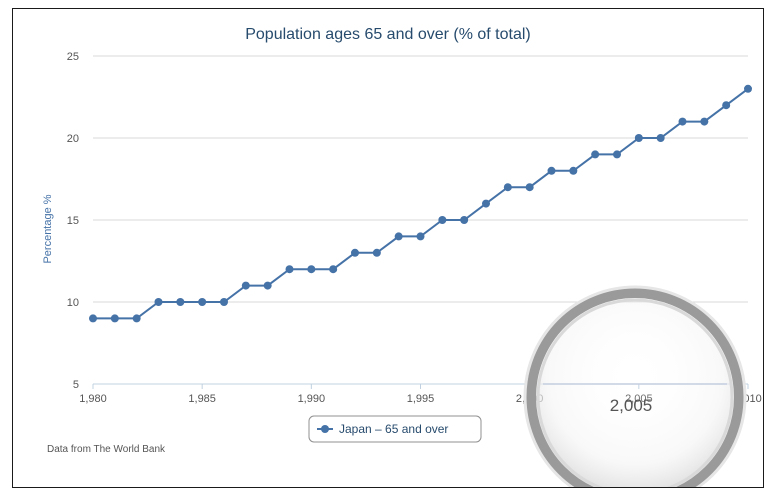 The image size is (778, 499). I want to click on magnifier-outer-ring, so click(635, 386).